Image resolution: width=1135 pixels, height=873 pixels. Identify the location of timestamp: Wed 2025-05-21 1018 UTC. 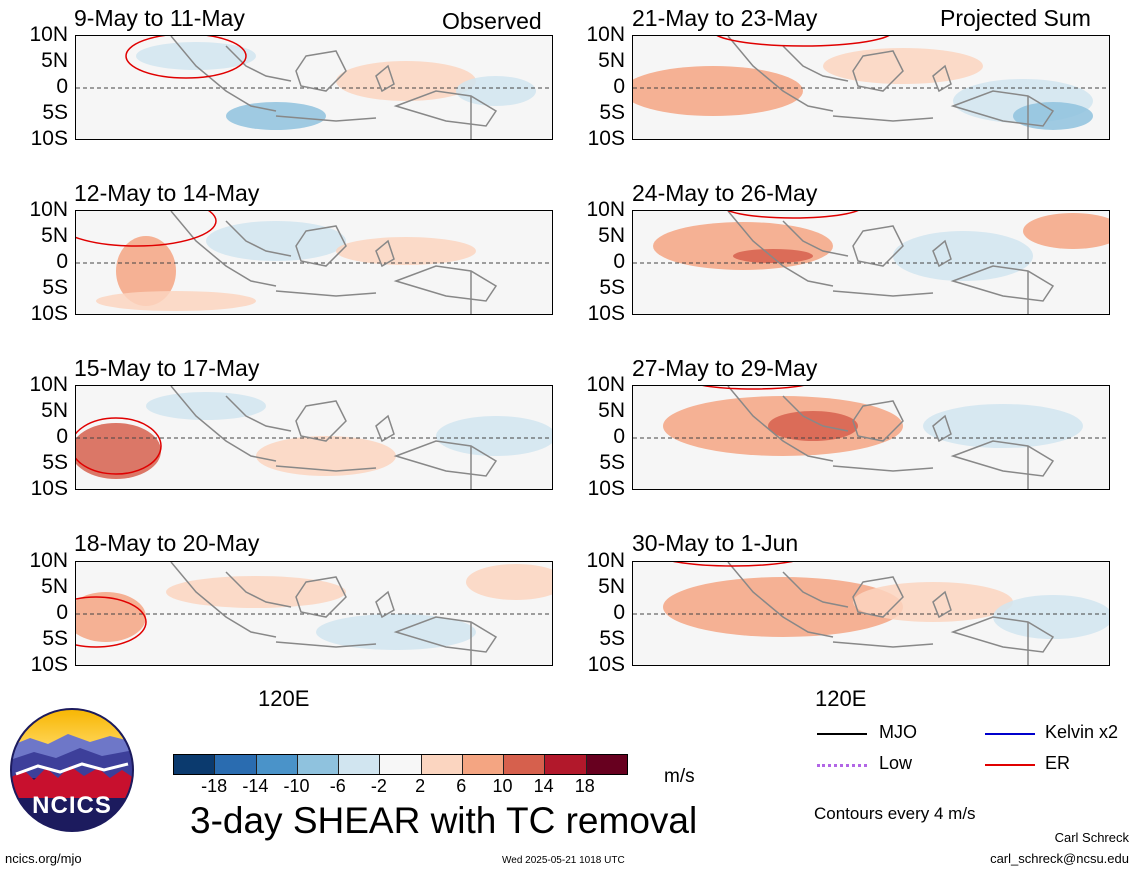
(563, 860).